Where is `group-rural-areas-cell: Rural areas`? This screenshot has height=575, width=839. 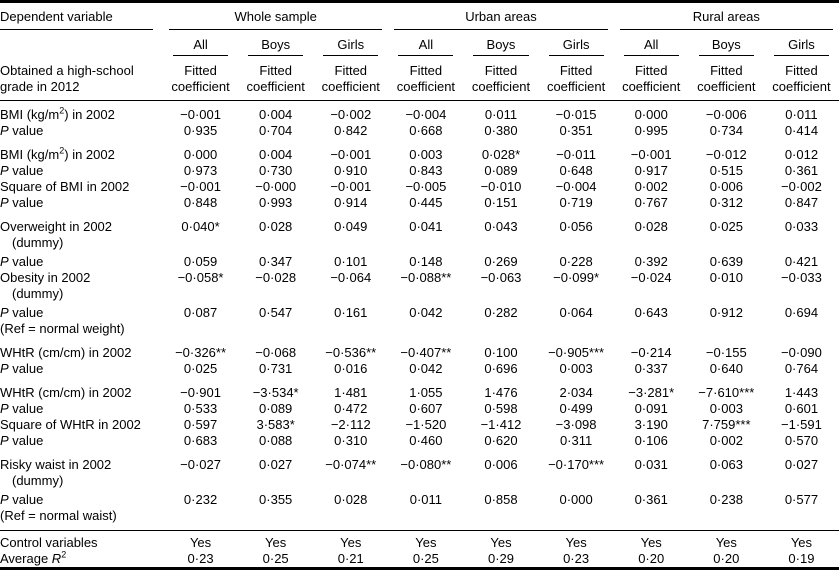 group-rural-areas-cell: Rural areas is located at coordinates (726, 16).